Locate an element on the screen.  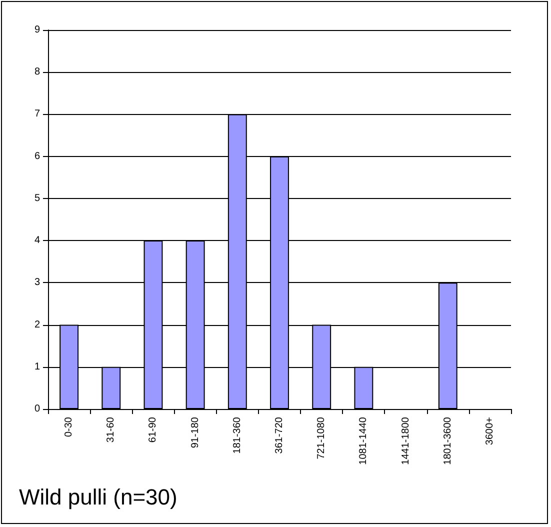
y-tick-label: 9 is located at coordinates (37, 30).